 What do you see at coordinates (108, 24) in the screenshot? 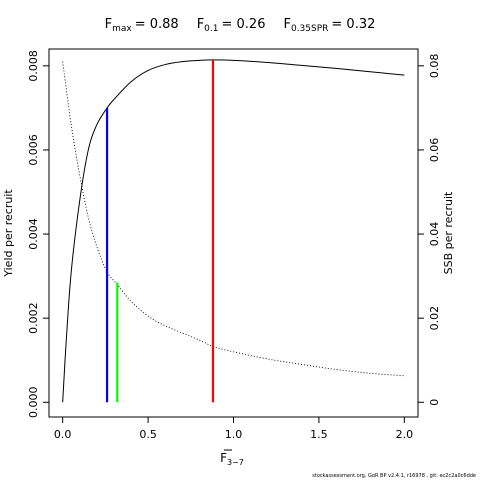
I see `title-fmax-symbol: F` at bounding box center [108, 24].